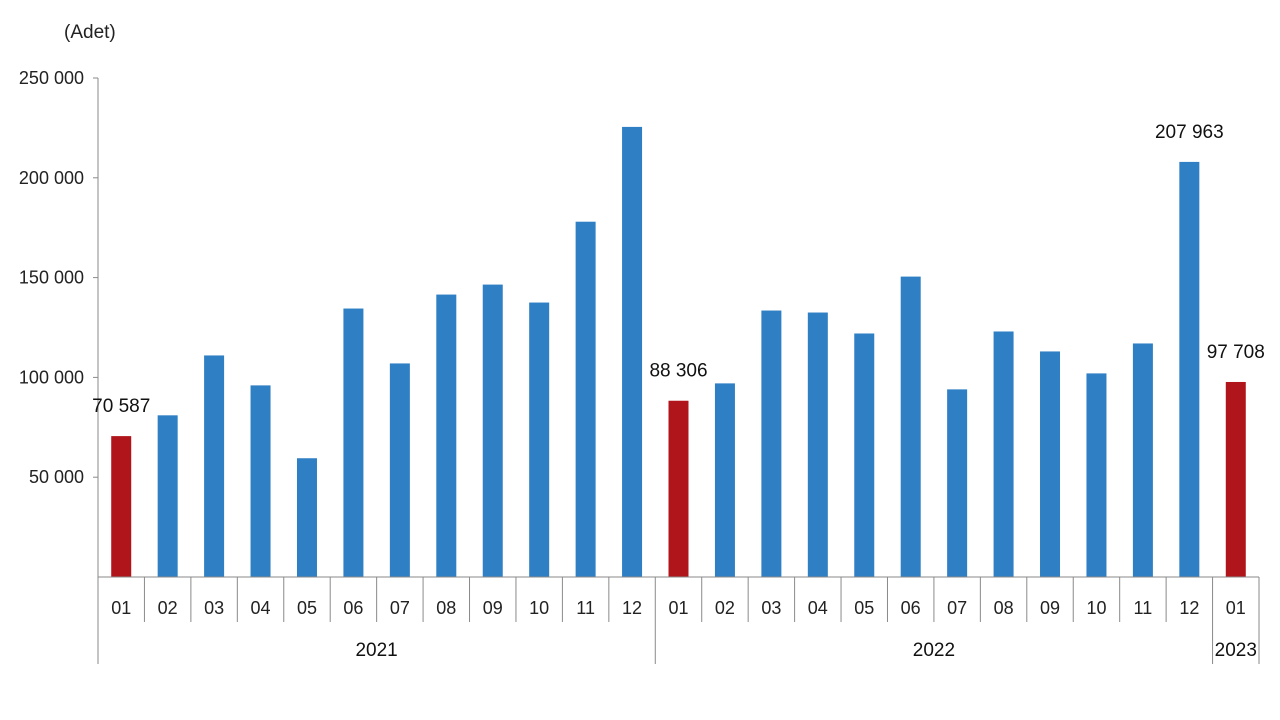  What do you see at coordinates (51, 377) in the screenshot?
I see `y-tick-label: 100 000` at bounding box center [51, 377].